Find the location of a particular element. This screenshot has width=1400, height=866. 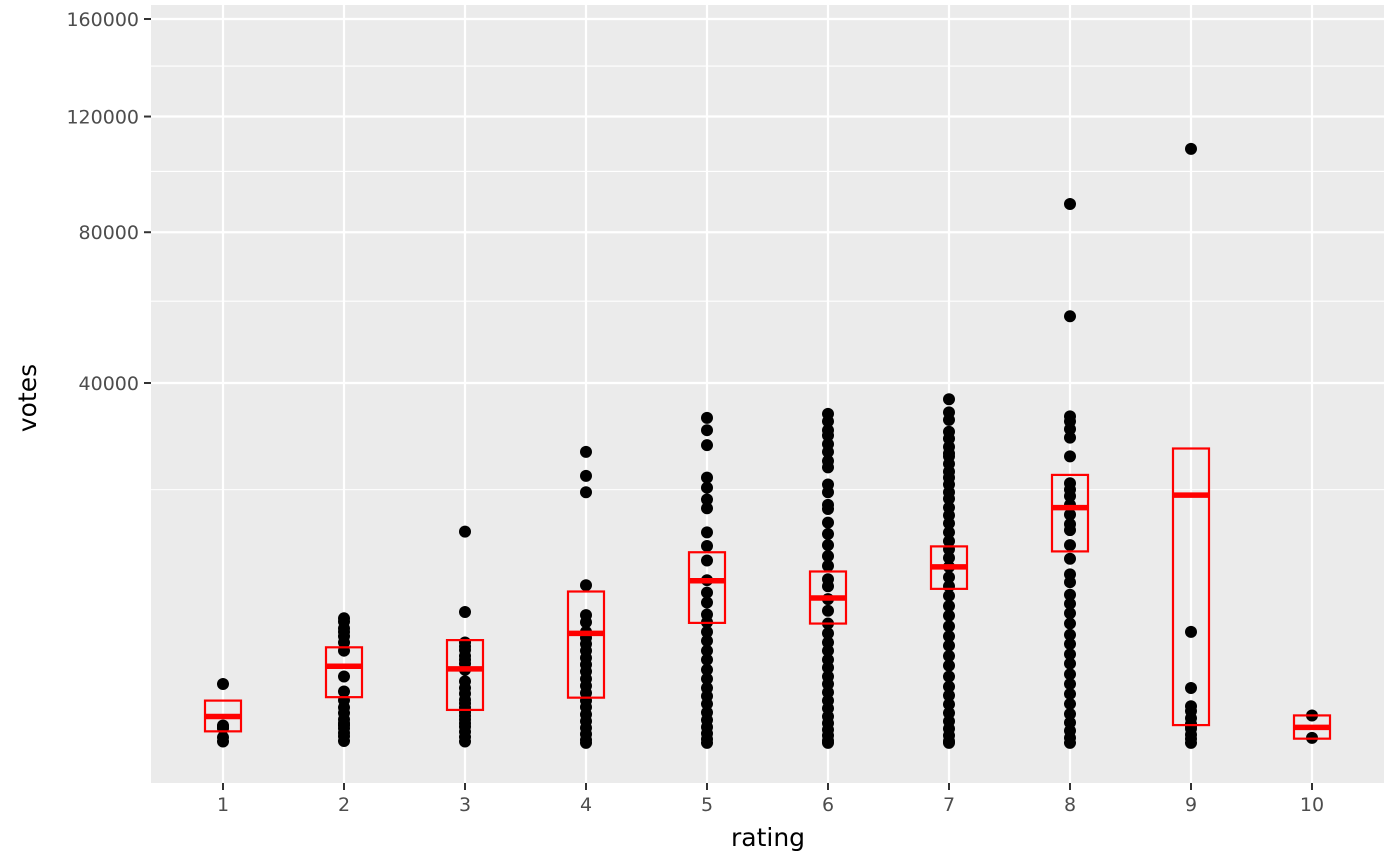

x-tick-label: 5 is located at coordinates (707, 805).